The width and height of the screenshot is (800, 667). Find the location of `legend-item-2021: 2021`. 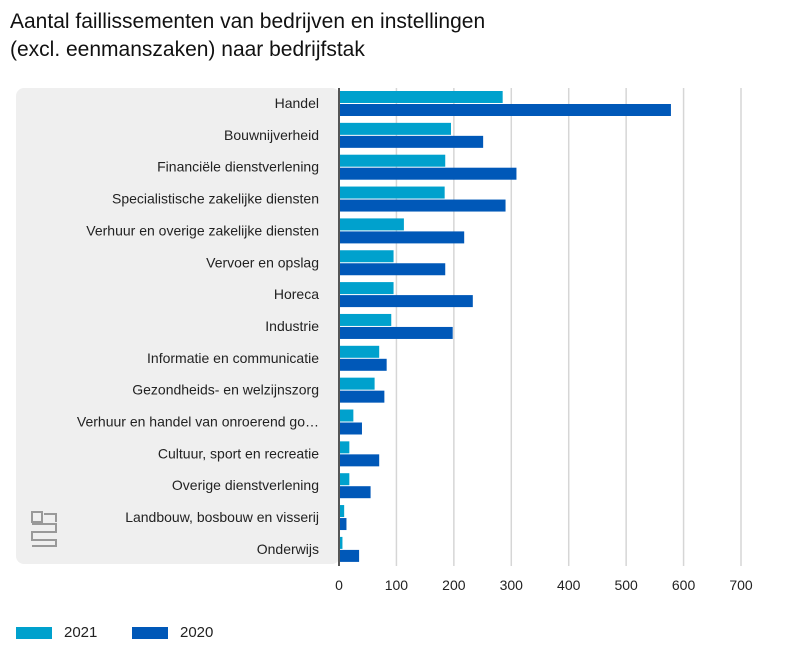

legend-item-2021: 2021 is located at coordinates (74, 632).